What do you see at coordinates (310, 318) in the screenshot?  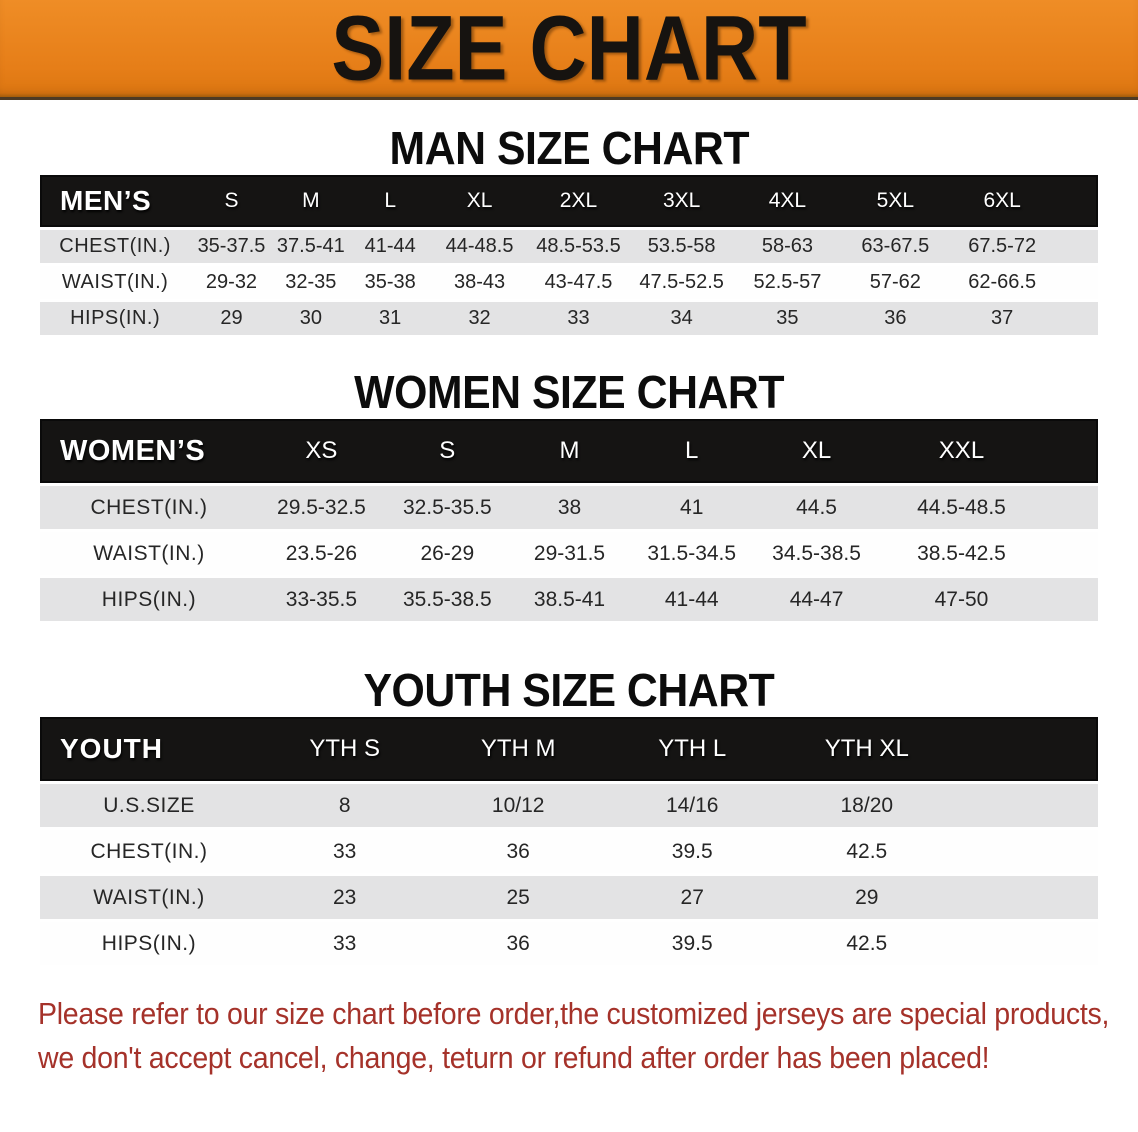 I see `measurement-value: 30` at bounding box center [310, 318].